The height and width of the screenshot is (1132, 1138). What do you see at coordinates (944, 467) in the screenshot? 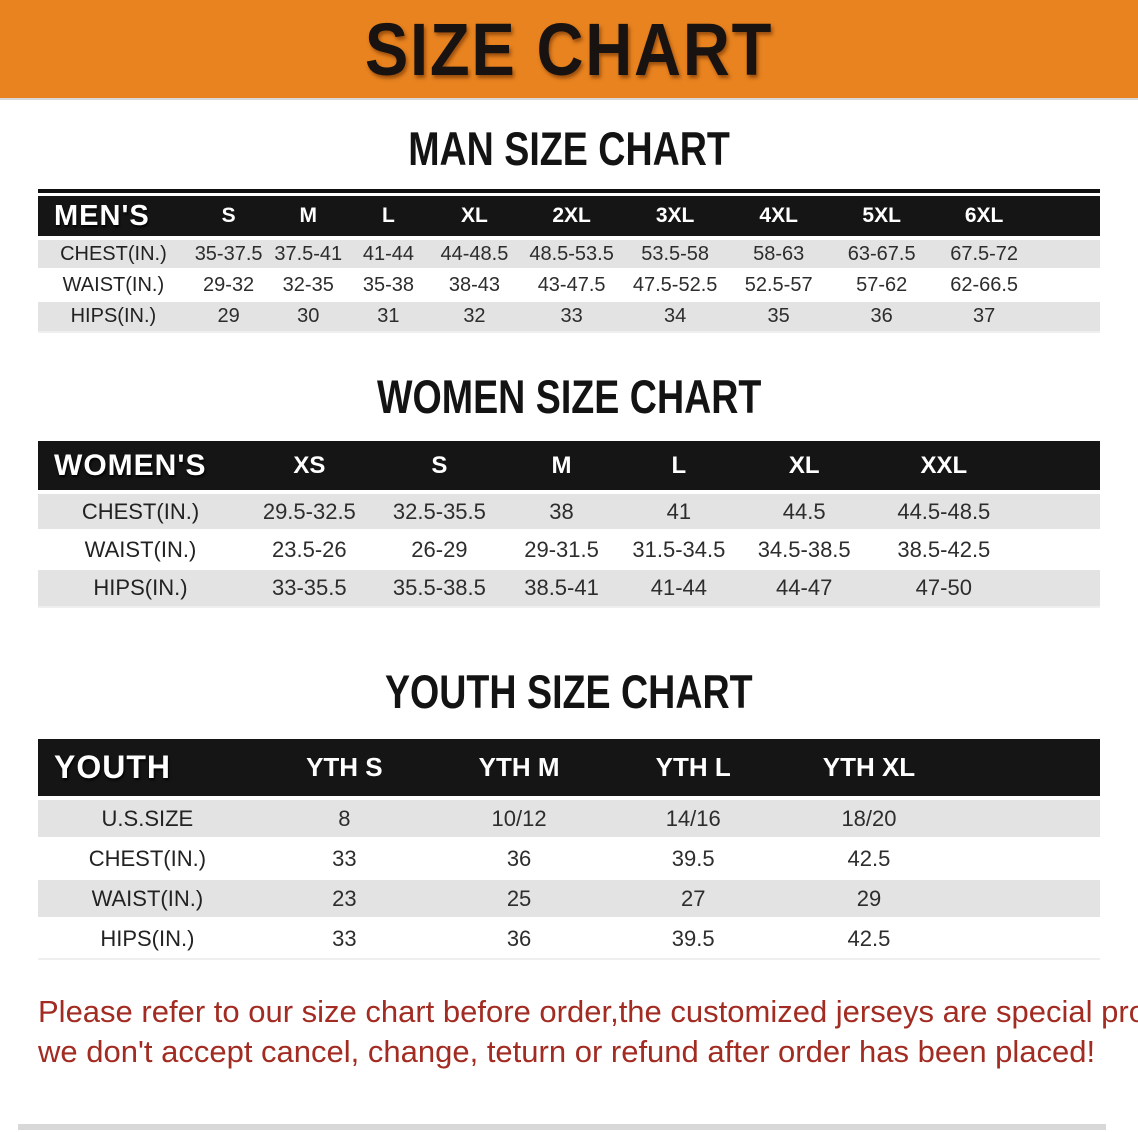
I see `column-header: XXL` at bounding box center [944, 467].